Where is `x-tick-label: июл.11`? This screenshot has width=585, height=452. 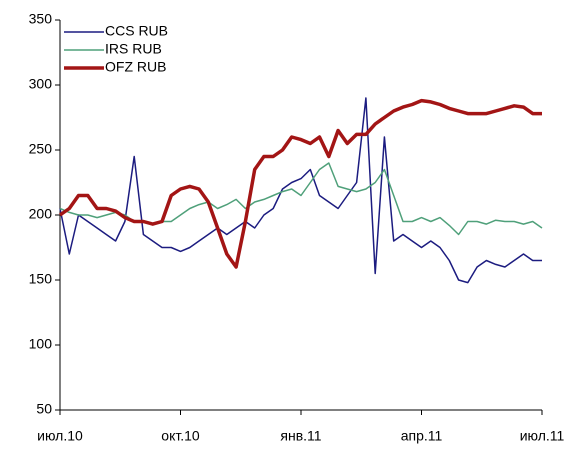
x-tick-label: июл.11 is located at coordinates (542, 436).